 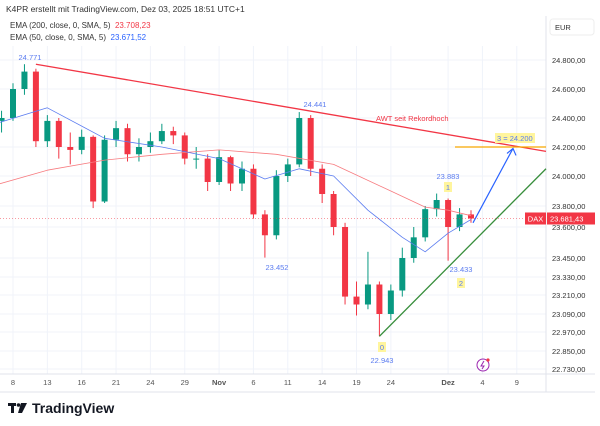 What do you see at coordinates (219, 382) in the screenshot?
I see `x-tick-label: Nov` at bounding box center [219, 382].